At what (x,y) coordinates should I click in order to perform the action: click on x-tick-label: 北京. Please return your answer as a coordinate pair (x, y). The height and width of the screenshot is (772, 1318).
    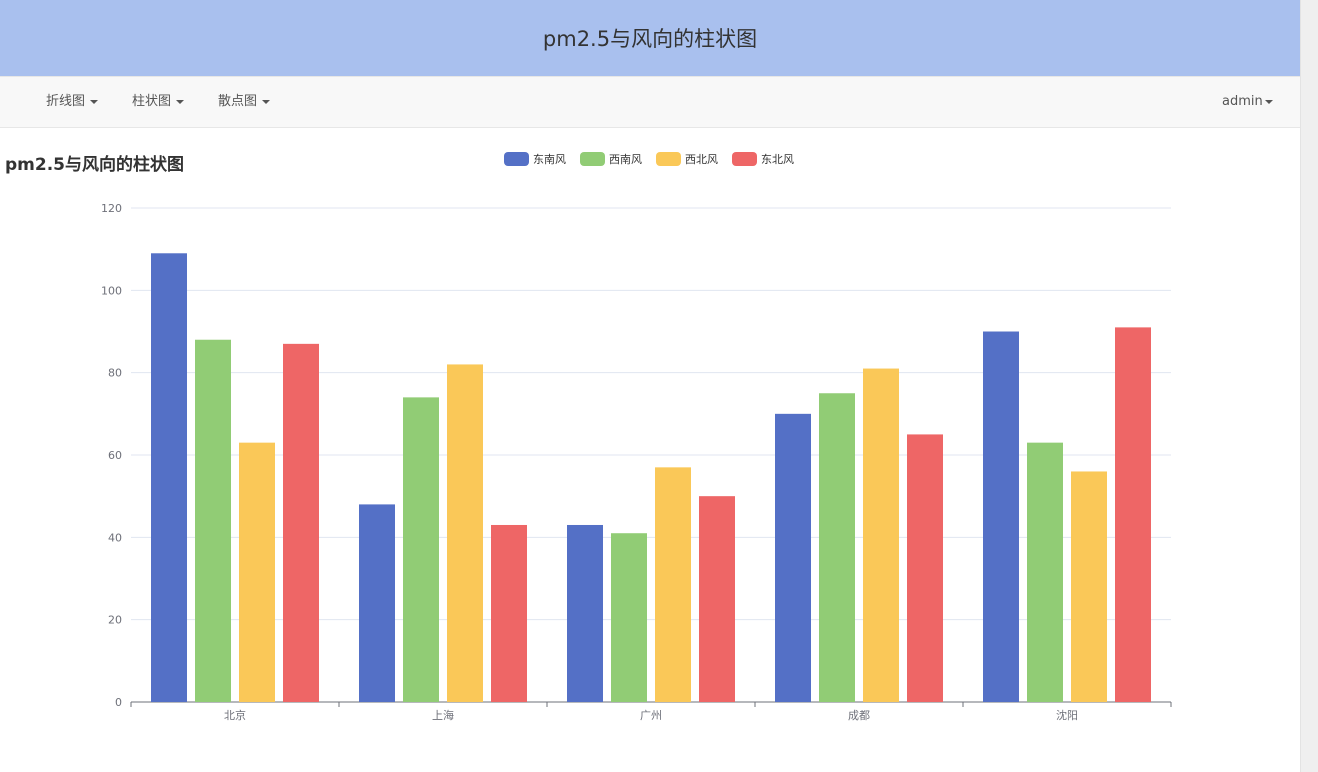
    Looking at the image, I should click on (235, 715).